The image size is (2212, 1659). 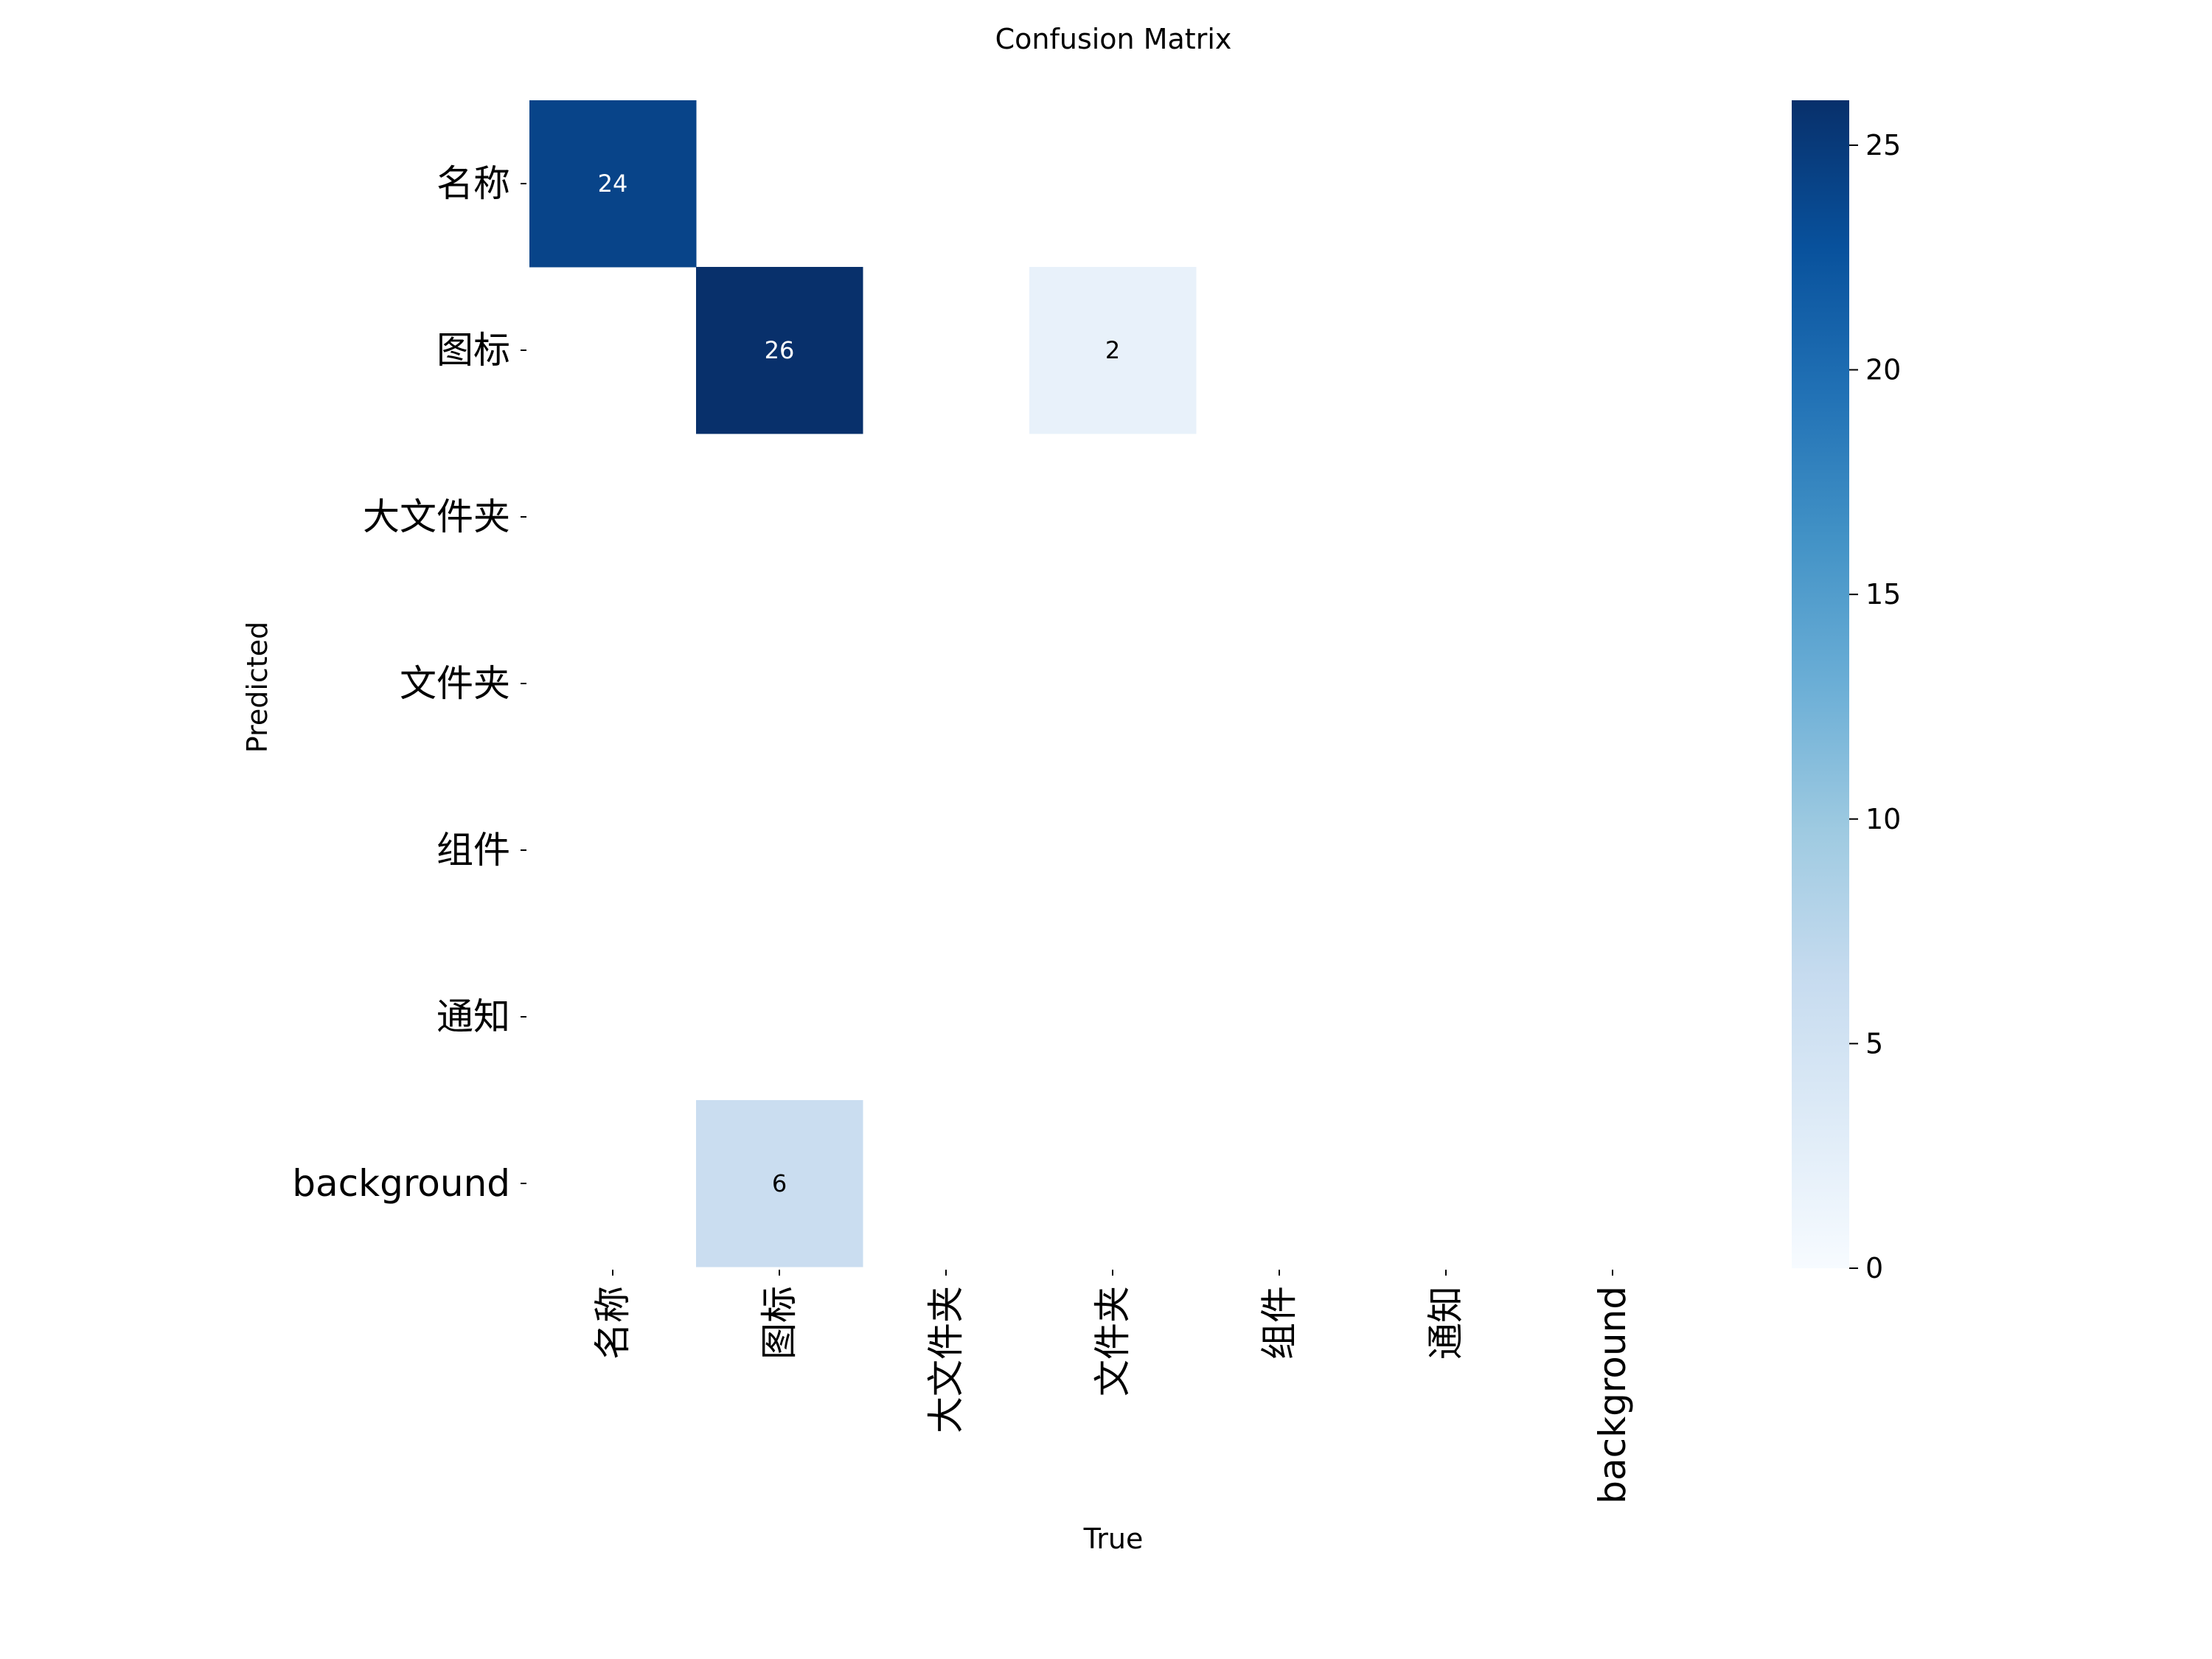 I want to click on chart-title: Confusion Matrix, so click(x=1113, y=39).